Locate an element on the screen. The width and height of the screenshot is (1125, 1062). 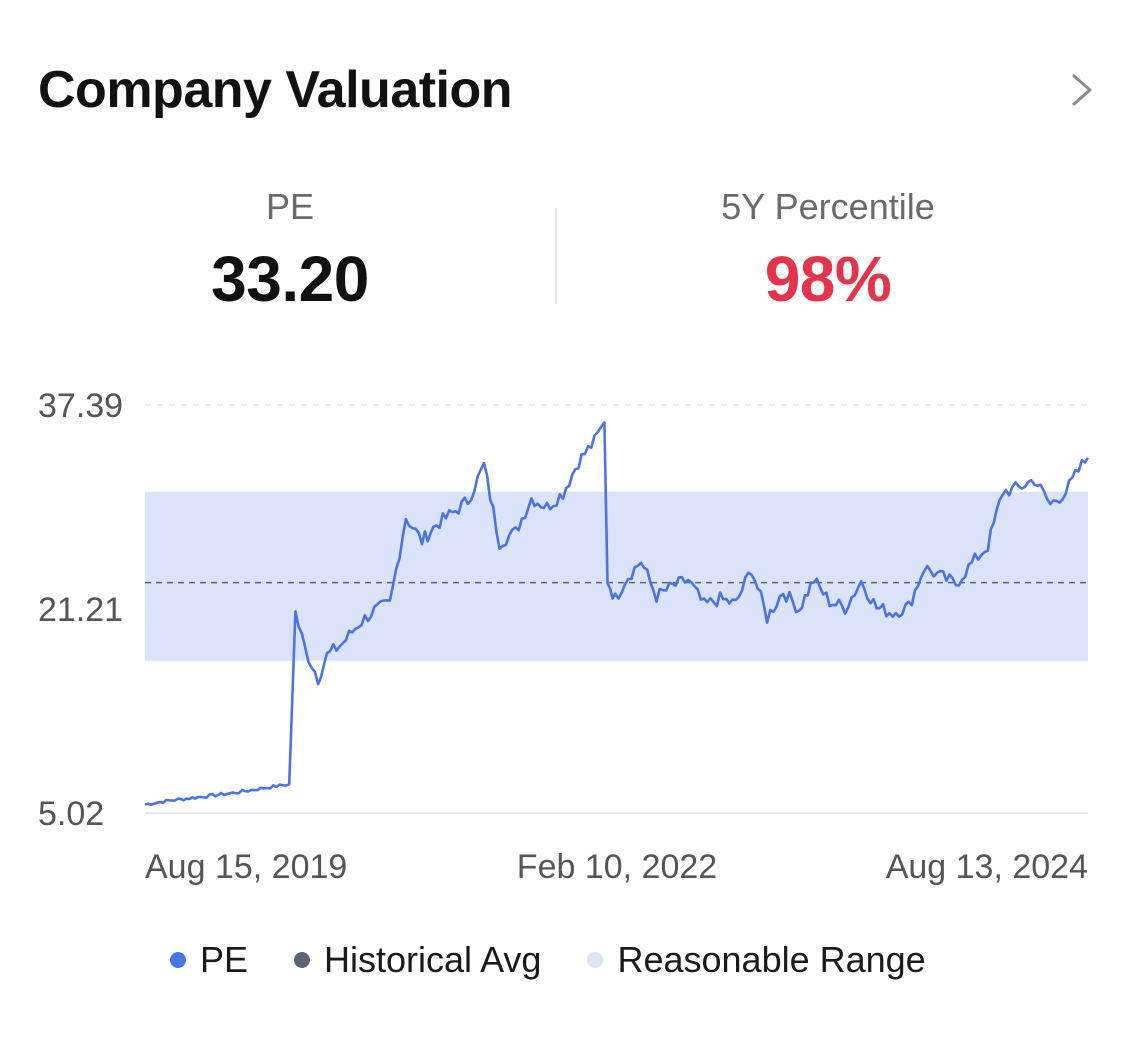
chart-legend: PE Historical Avg Reasonable Range is located at coordinates (571, 960).